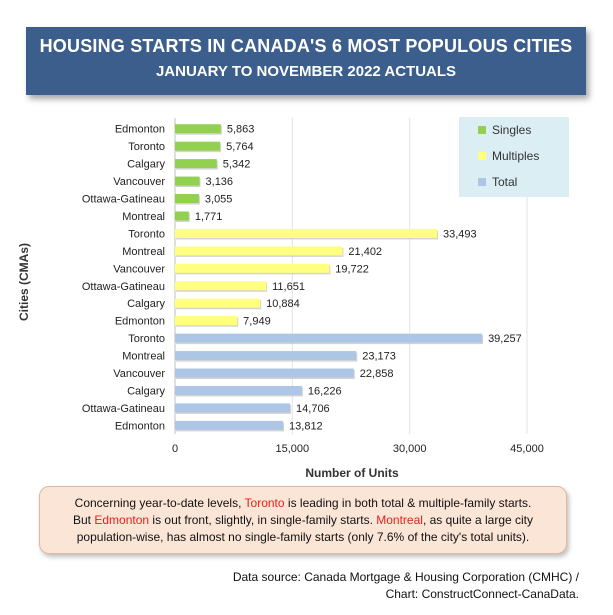 The height and width of the screenshot is (615, 613). I want to click on chart-subtitle: JANUARY TO NOVEMBER 2022 ACTUALS, so click(306, 71).